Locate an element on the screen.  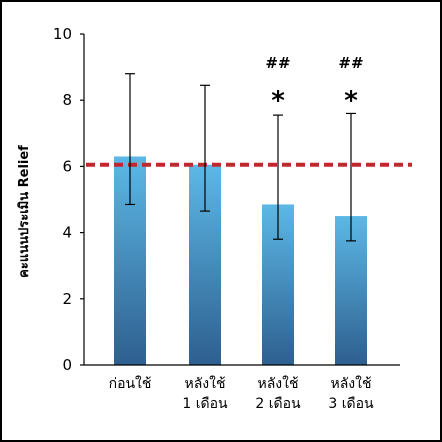
x-category-label: หลังใช้ 2 เดือน is located at coordinates (278, 393).